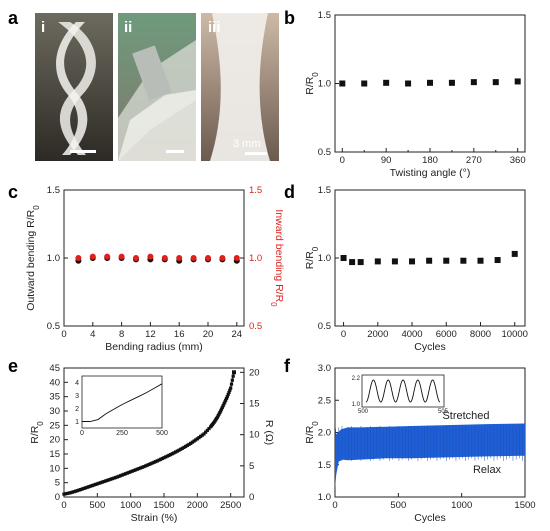 This screenshot has height=531, width=550. What do you see at coordinates (77, 383) in the screenshot?
I see `inset-y-tick-label: 4` at bounding box center [77, 383].